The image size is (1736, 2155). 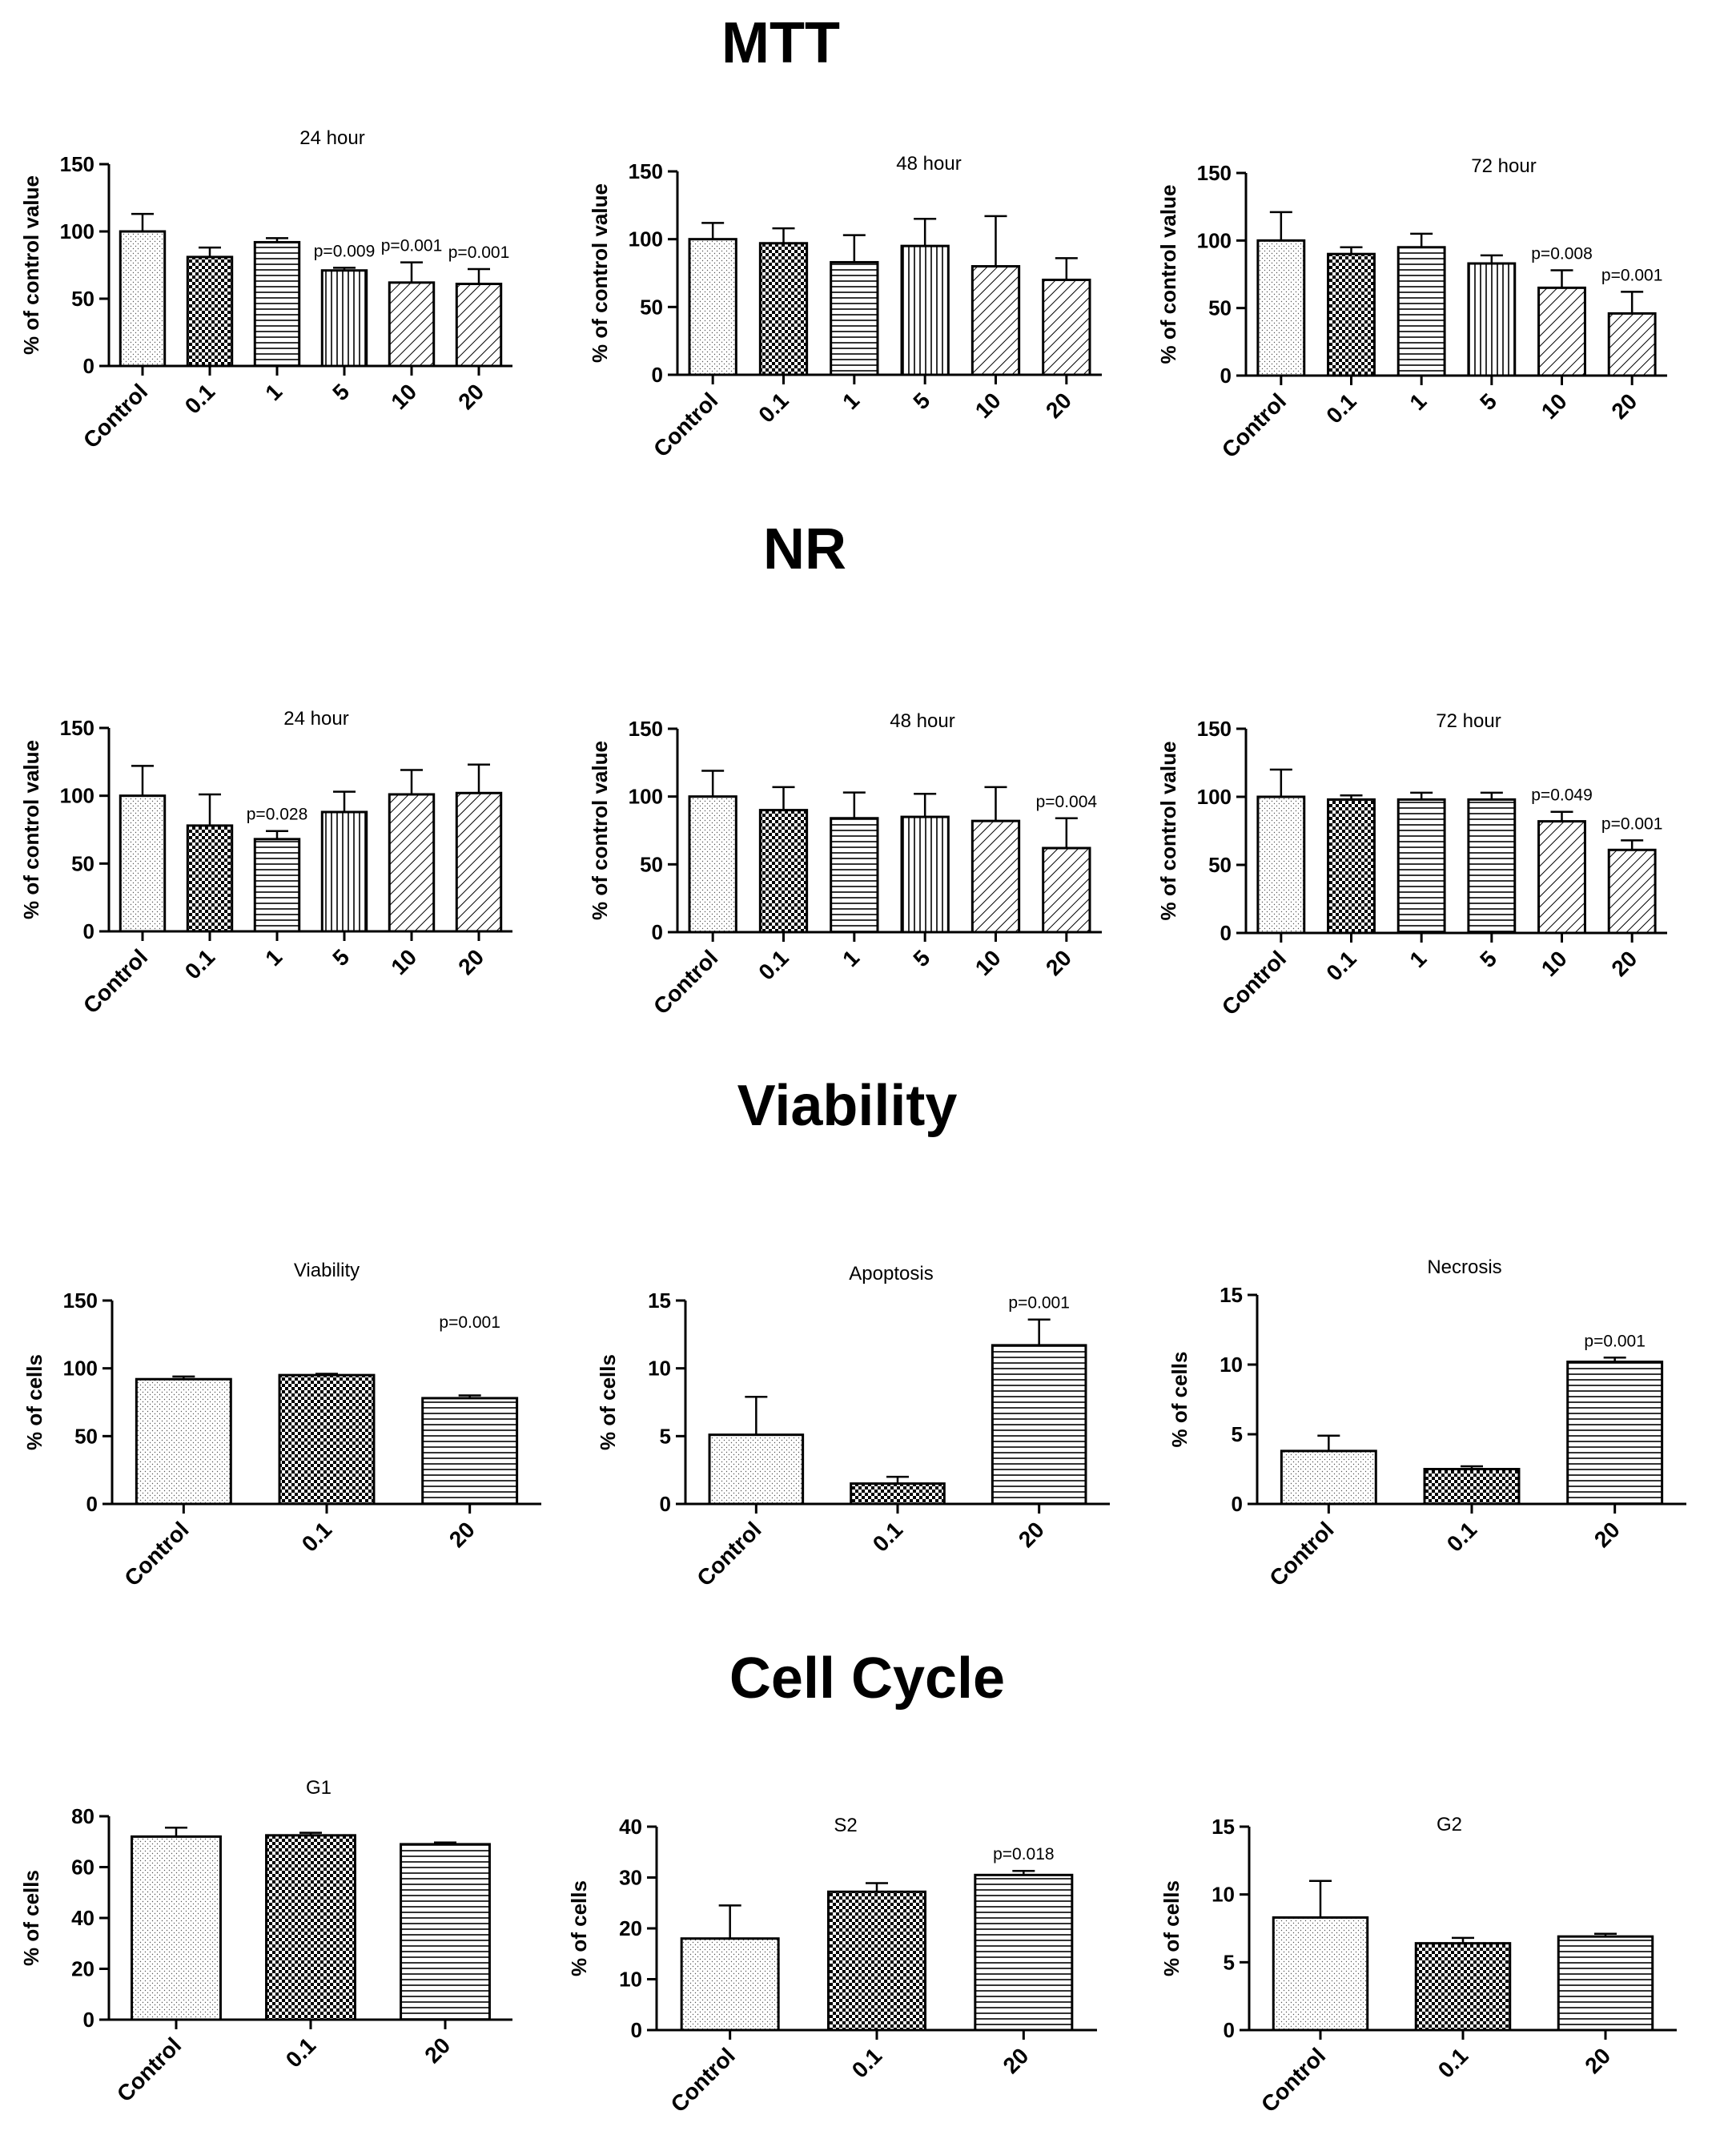 What do you see at coordinates (891, 1274) in the screenshot?
I see `chart-title: Apoptosis` at bounding box center [891, 1274].